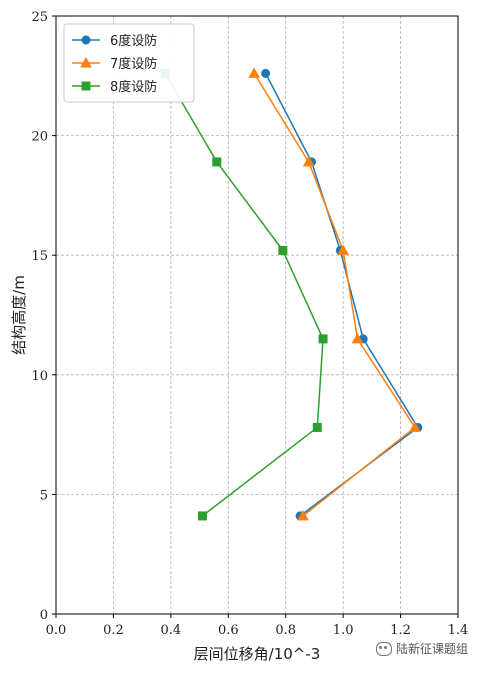 Image resolution: width=477 pixels, height=673 pixels. Describe the element at coordinates (56, 630) in the screenshot. I see `x-tick-label: 0.0` at that location.